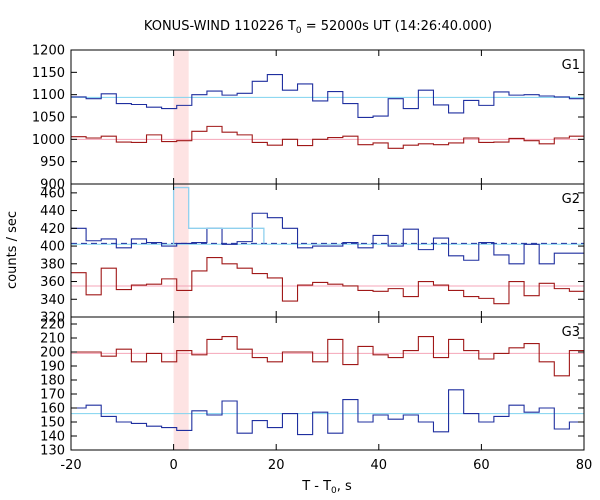  Describe the element at coordinates (52, 300) in the screenshot. I see `y-tick-label: 340` at that location.